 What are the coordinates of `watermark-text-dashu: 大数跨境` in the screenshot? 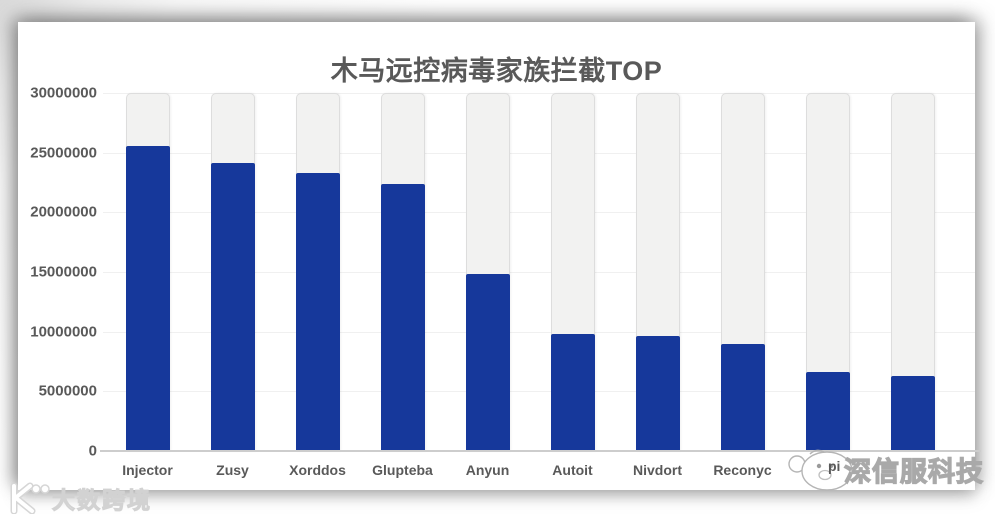 It's located at (102, 500).